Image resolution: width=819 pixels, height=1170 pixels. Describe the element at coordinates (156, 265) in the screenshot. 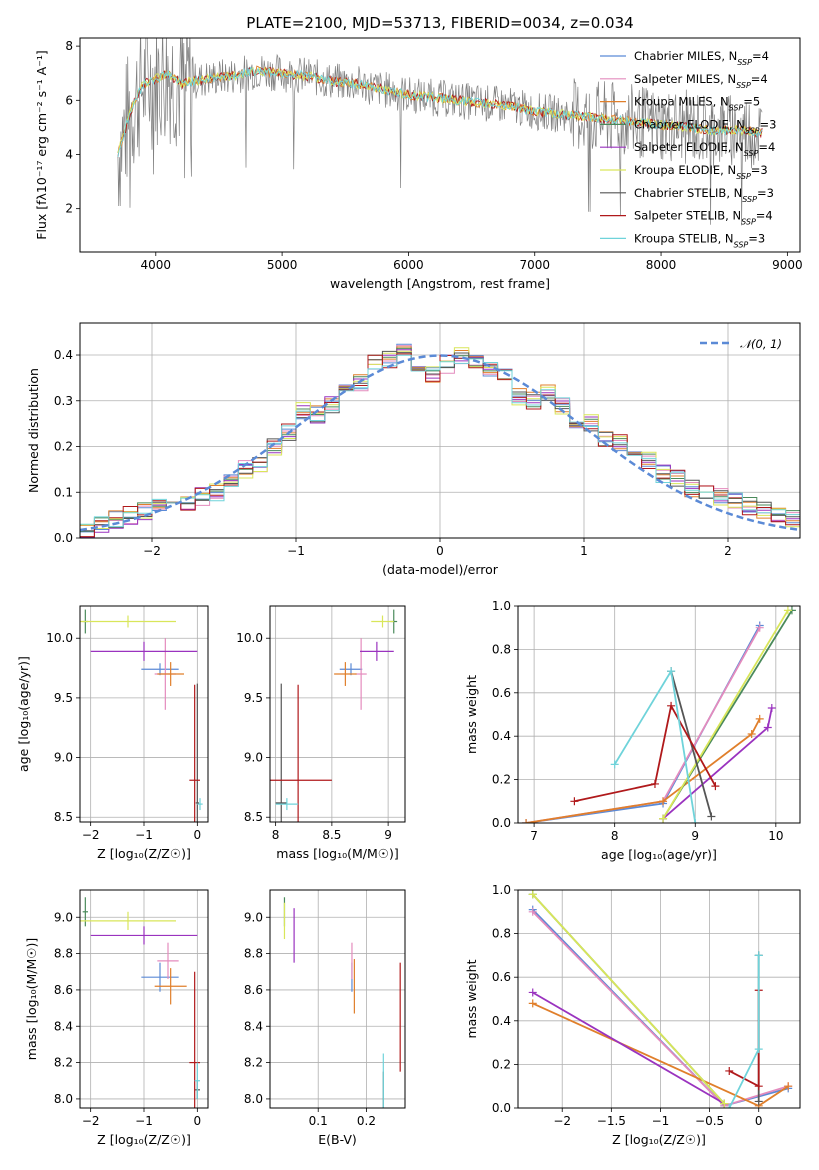

I see `x-tick-label: 4000` at that location.